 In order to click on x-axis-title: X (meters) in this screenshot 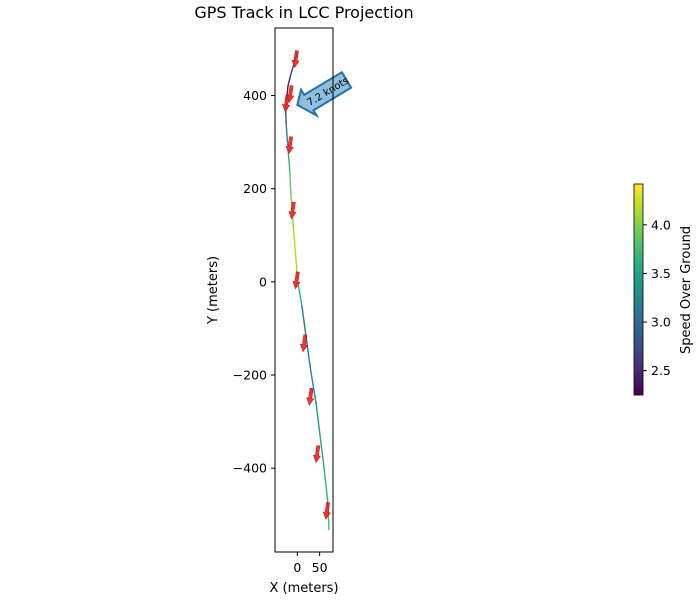, I will do `click(303, 588)`.